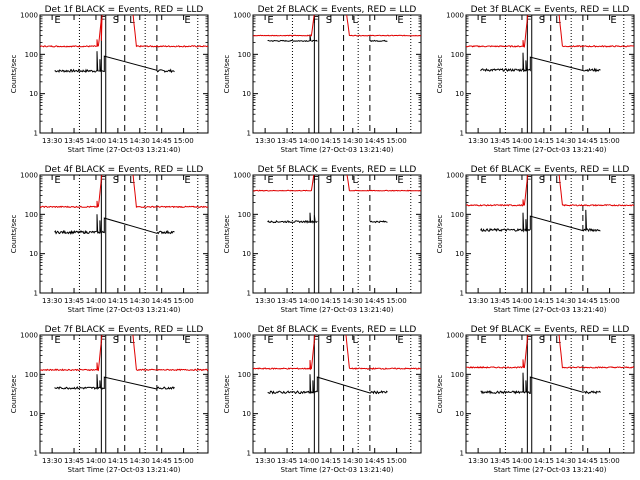 Image resolution: width=640 pixels, height=480 pixels. I want to click on panel-title: Det 9f BLACK = Events, RED = LLD, so click(550, 330).